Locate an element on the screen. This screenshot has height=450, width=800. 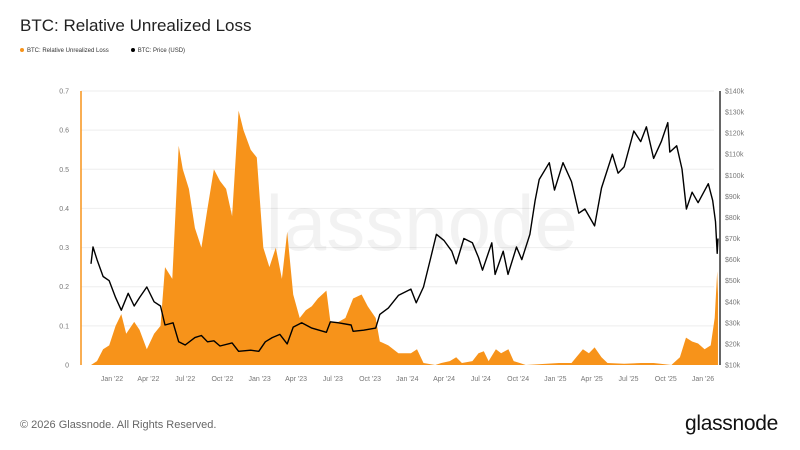
x-tick-label: Apr '24 is located at coordinates (444, 379).